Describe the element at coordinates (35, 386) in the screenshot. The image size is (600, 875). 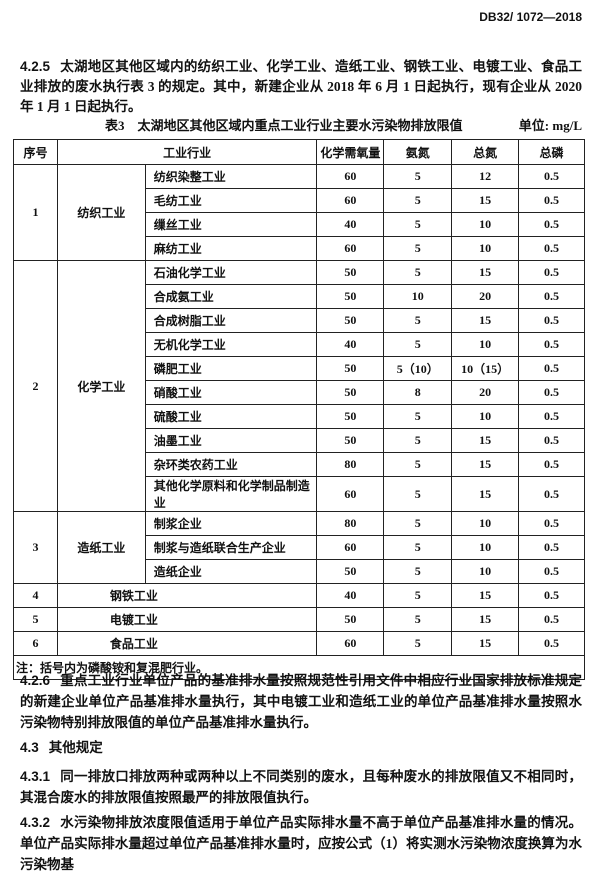
I see `group-number: 2` at that location.